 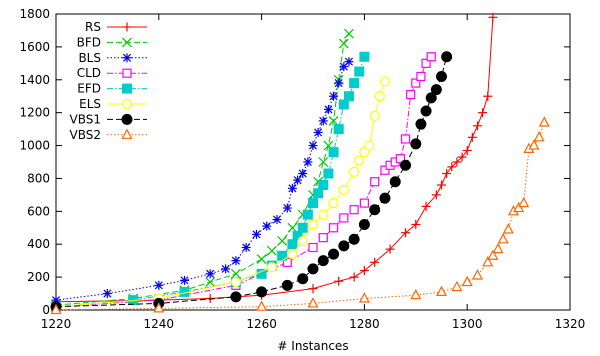 I want to click on point-els, so click(x=271, y=267).